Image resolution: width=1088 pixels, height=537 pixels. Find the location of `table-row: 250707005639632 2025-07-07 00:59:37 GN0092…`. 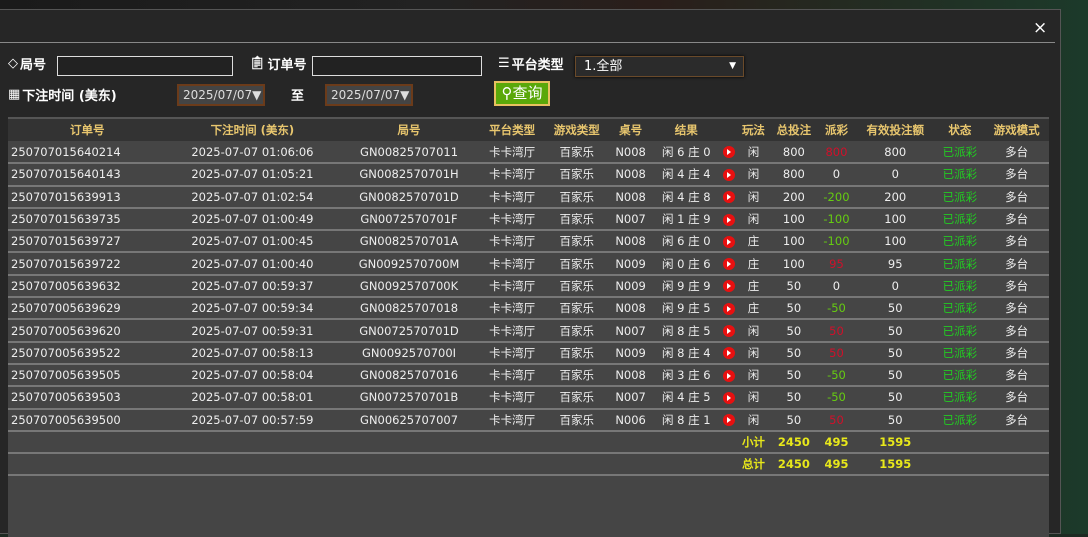

table-row: 250707005639632 2025-07-07 00:59:37 GN0092… is located at coordinates (528, 286).